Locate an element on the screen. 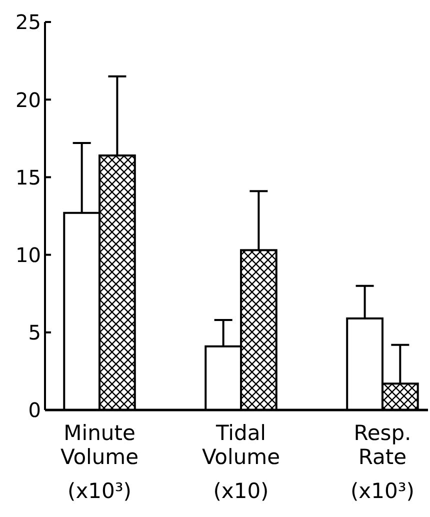 The image size is (430, 517). y-tick-label: 5 is located at coordinates (34, 332).